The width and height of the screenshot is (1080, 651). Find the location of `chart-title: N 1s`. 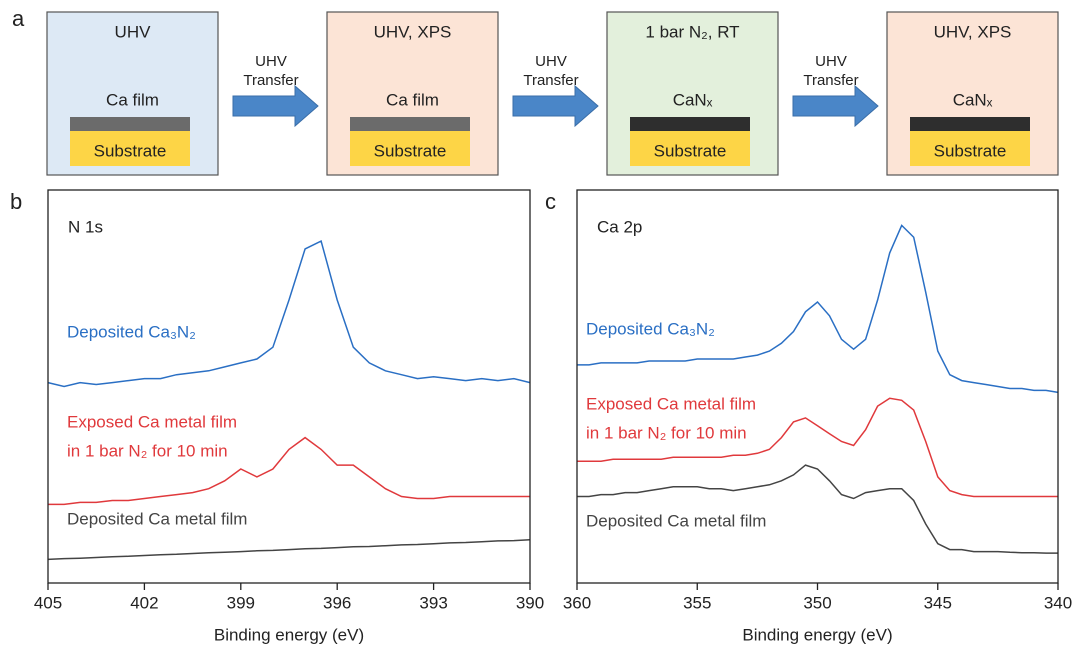

chart-title: N 1s is located at coordinates (85, 226).